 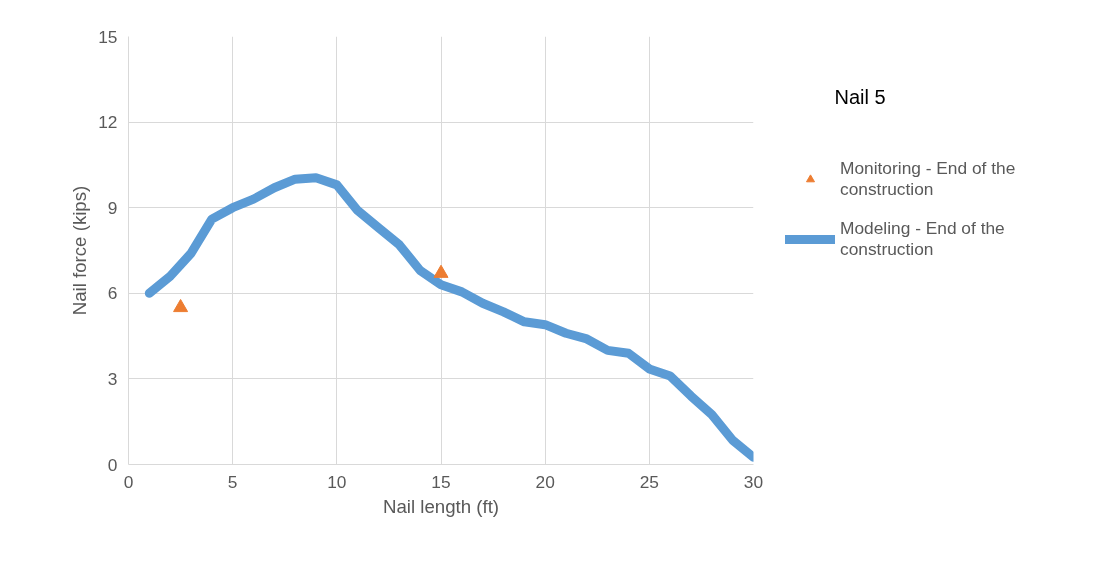 What do you see at coordinates (860, 97) in the screenshot?
I see `text: Nail 5` at bounding box center [860, 97].